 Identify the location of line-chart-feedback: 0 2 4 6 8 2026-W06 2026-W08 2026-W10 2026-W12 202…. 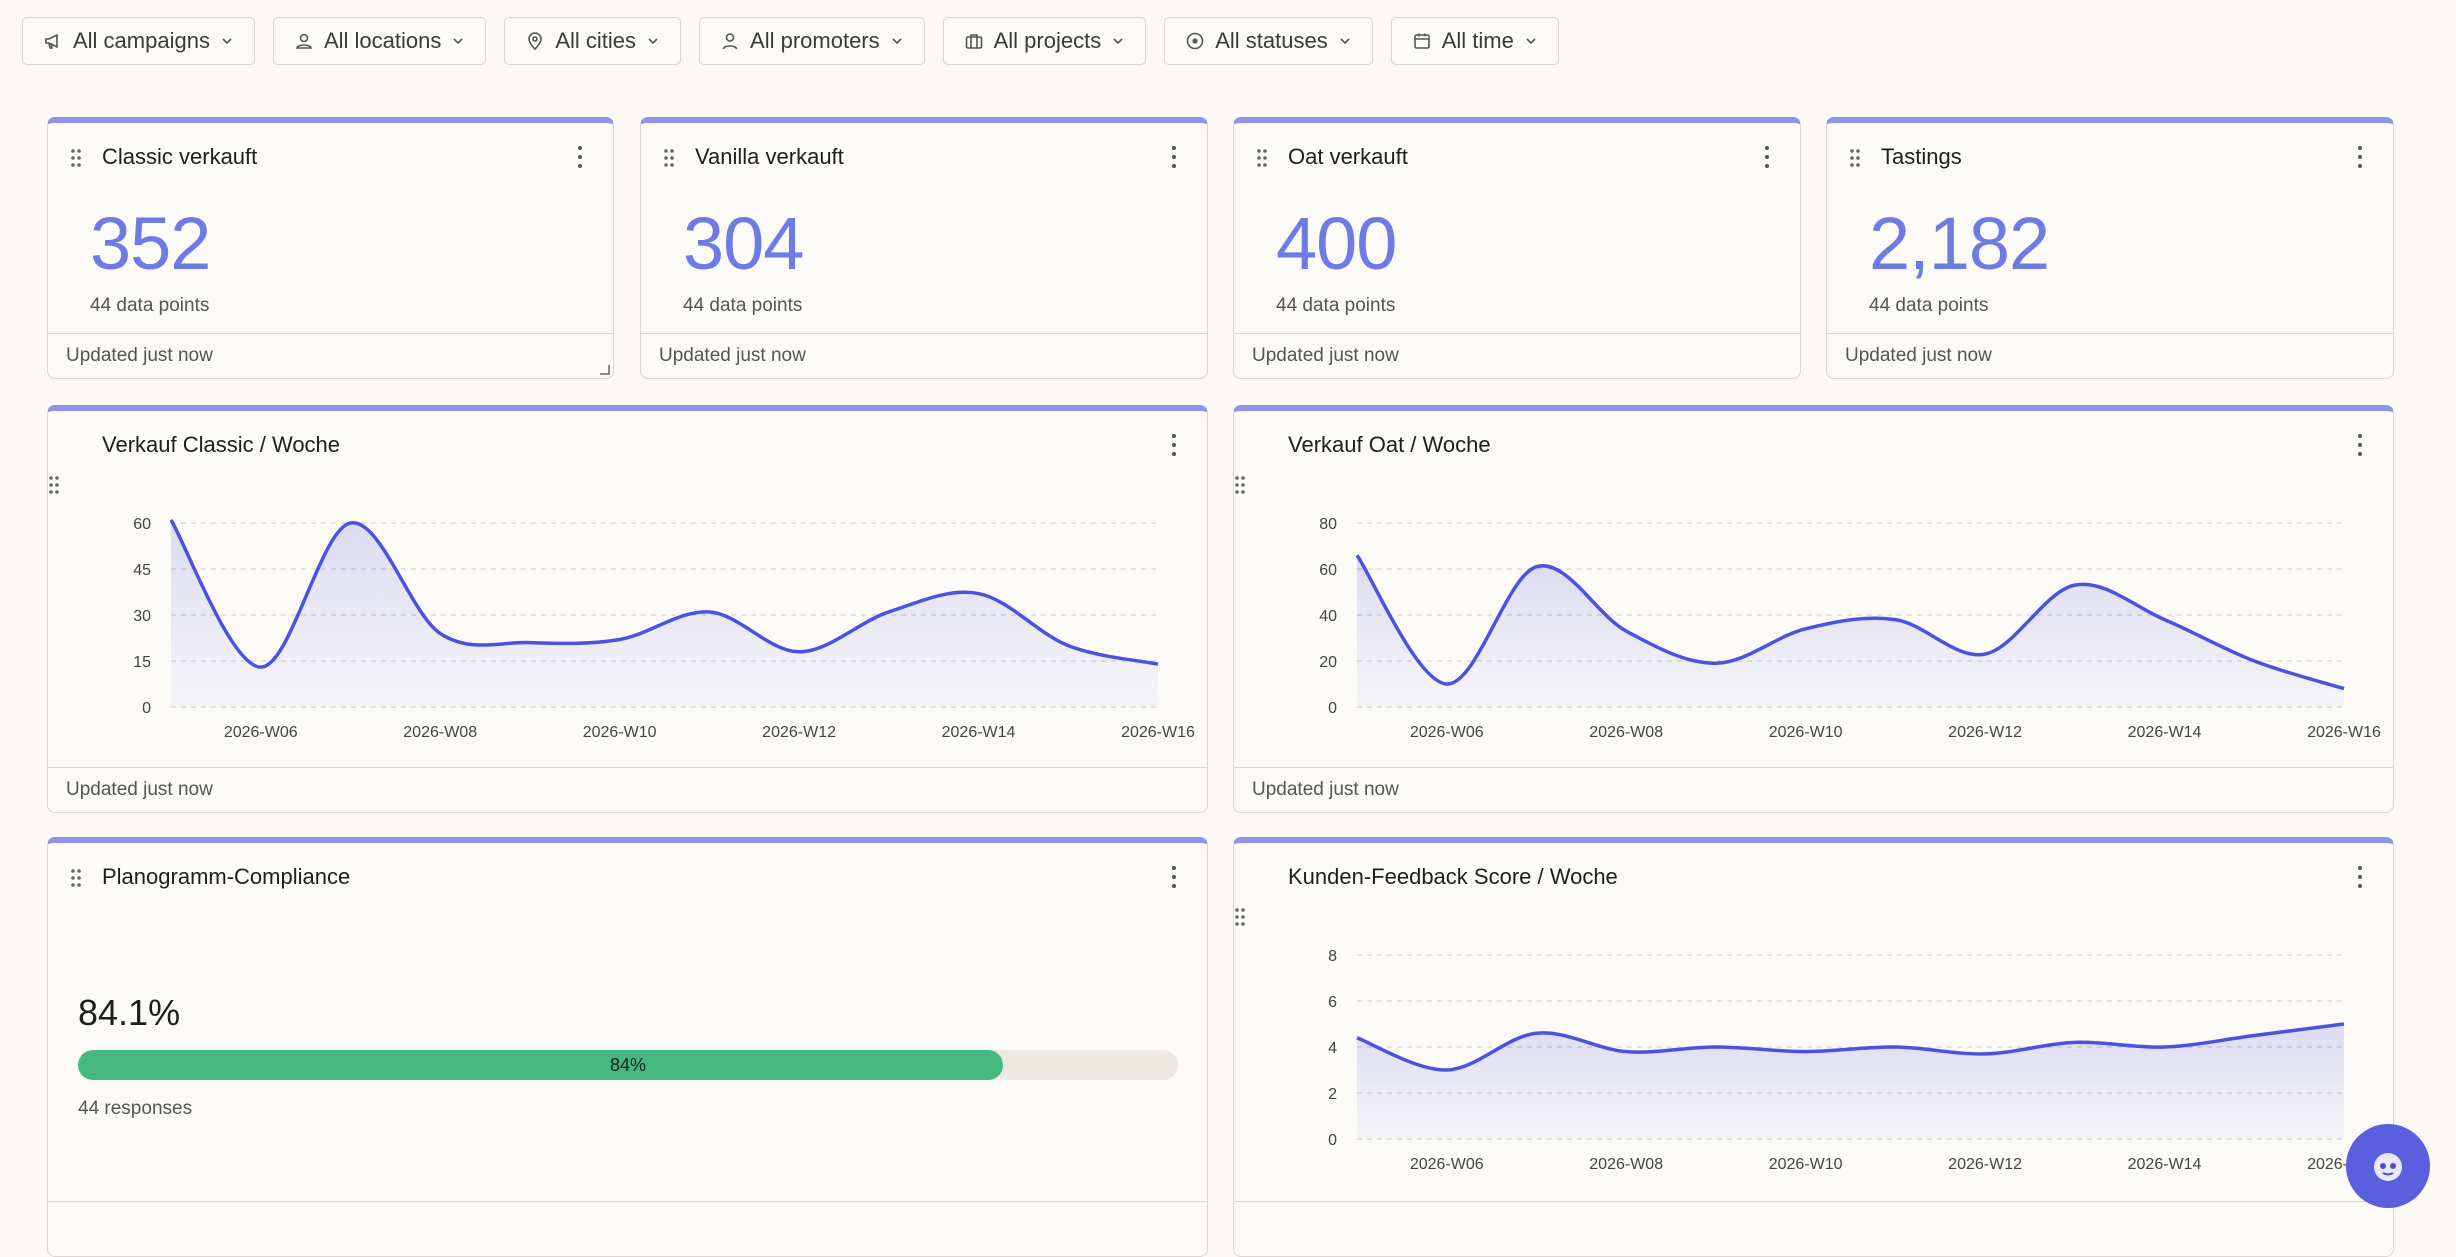
(1854, 1060).